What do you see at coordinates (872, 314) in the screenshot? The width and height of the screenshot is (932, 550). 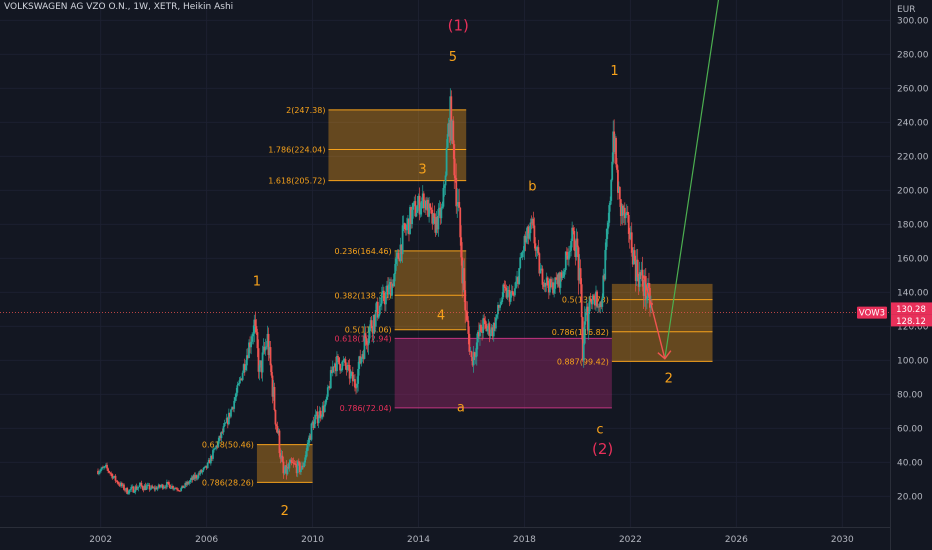 I see `symbol-tag-label: VOW3` at bounding box center [872, 314].